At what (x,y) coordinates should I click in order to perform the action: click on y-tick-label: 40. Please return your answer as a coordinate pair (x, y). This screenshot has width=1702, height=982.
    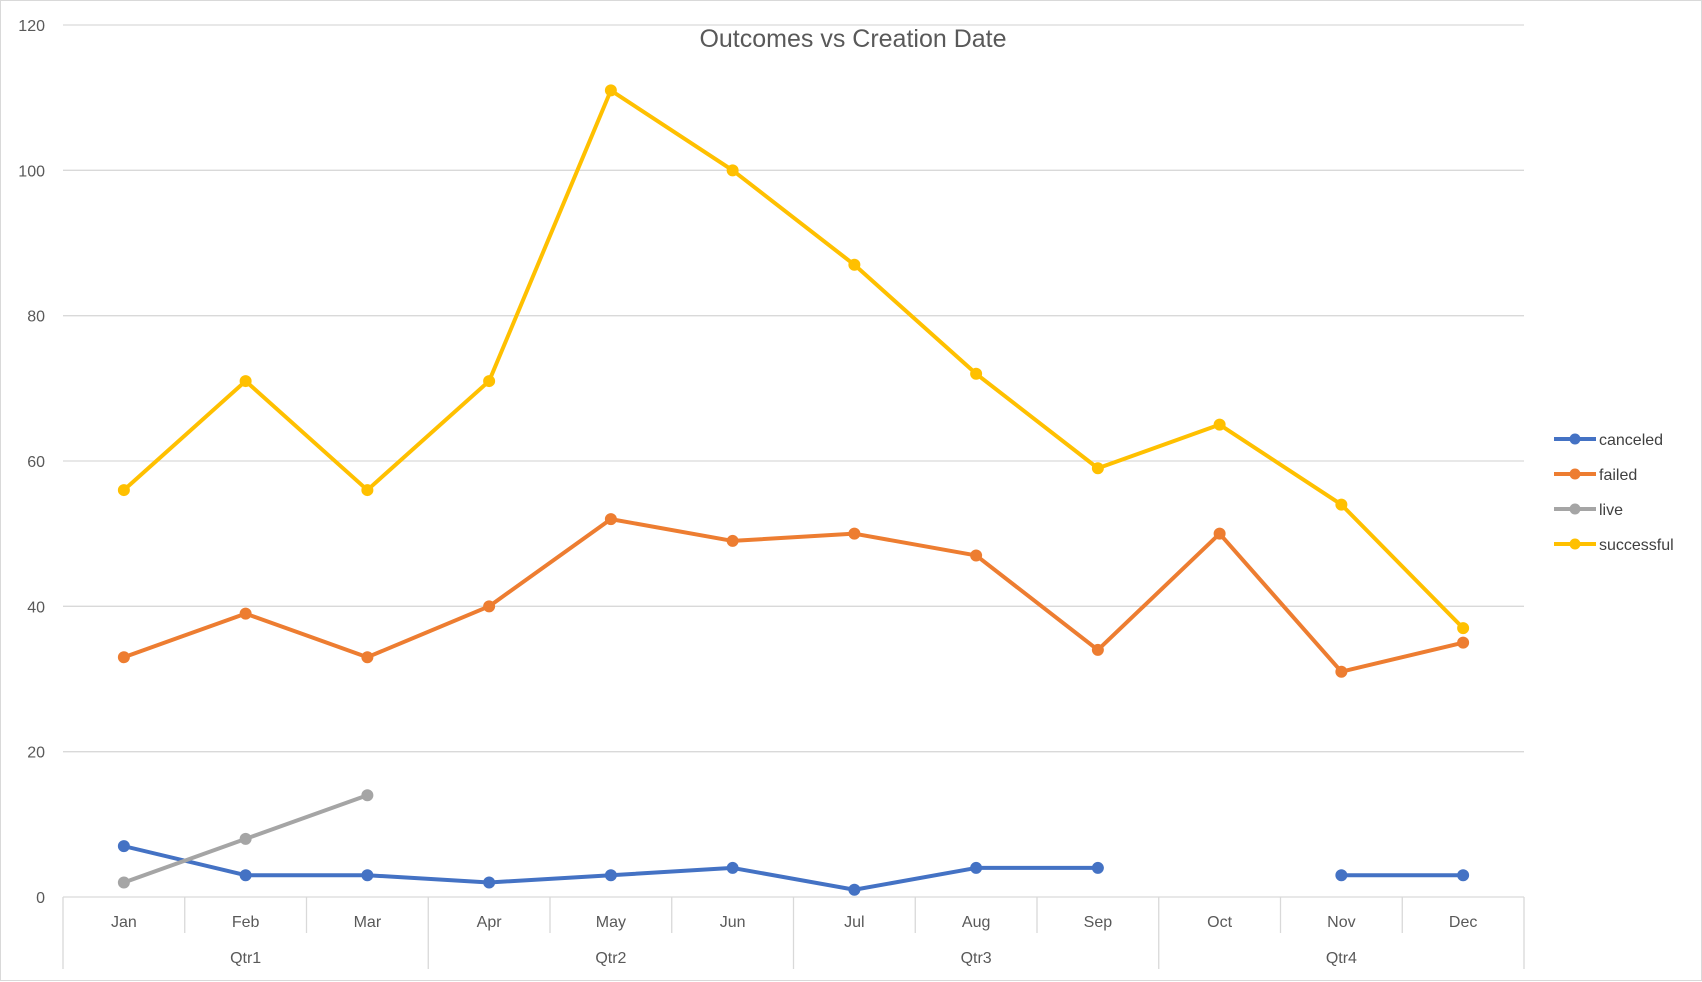
    Looking at the image, I should click on (36, 607).